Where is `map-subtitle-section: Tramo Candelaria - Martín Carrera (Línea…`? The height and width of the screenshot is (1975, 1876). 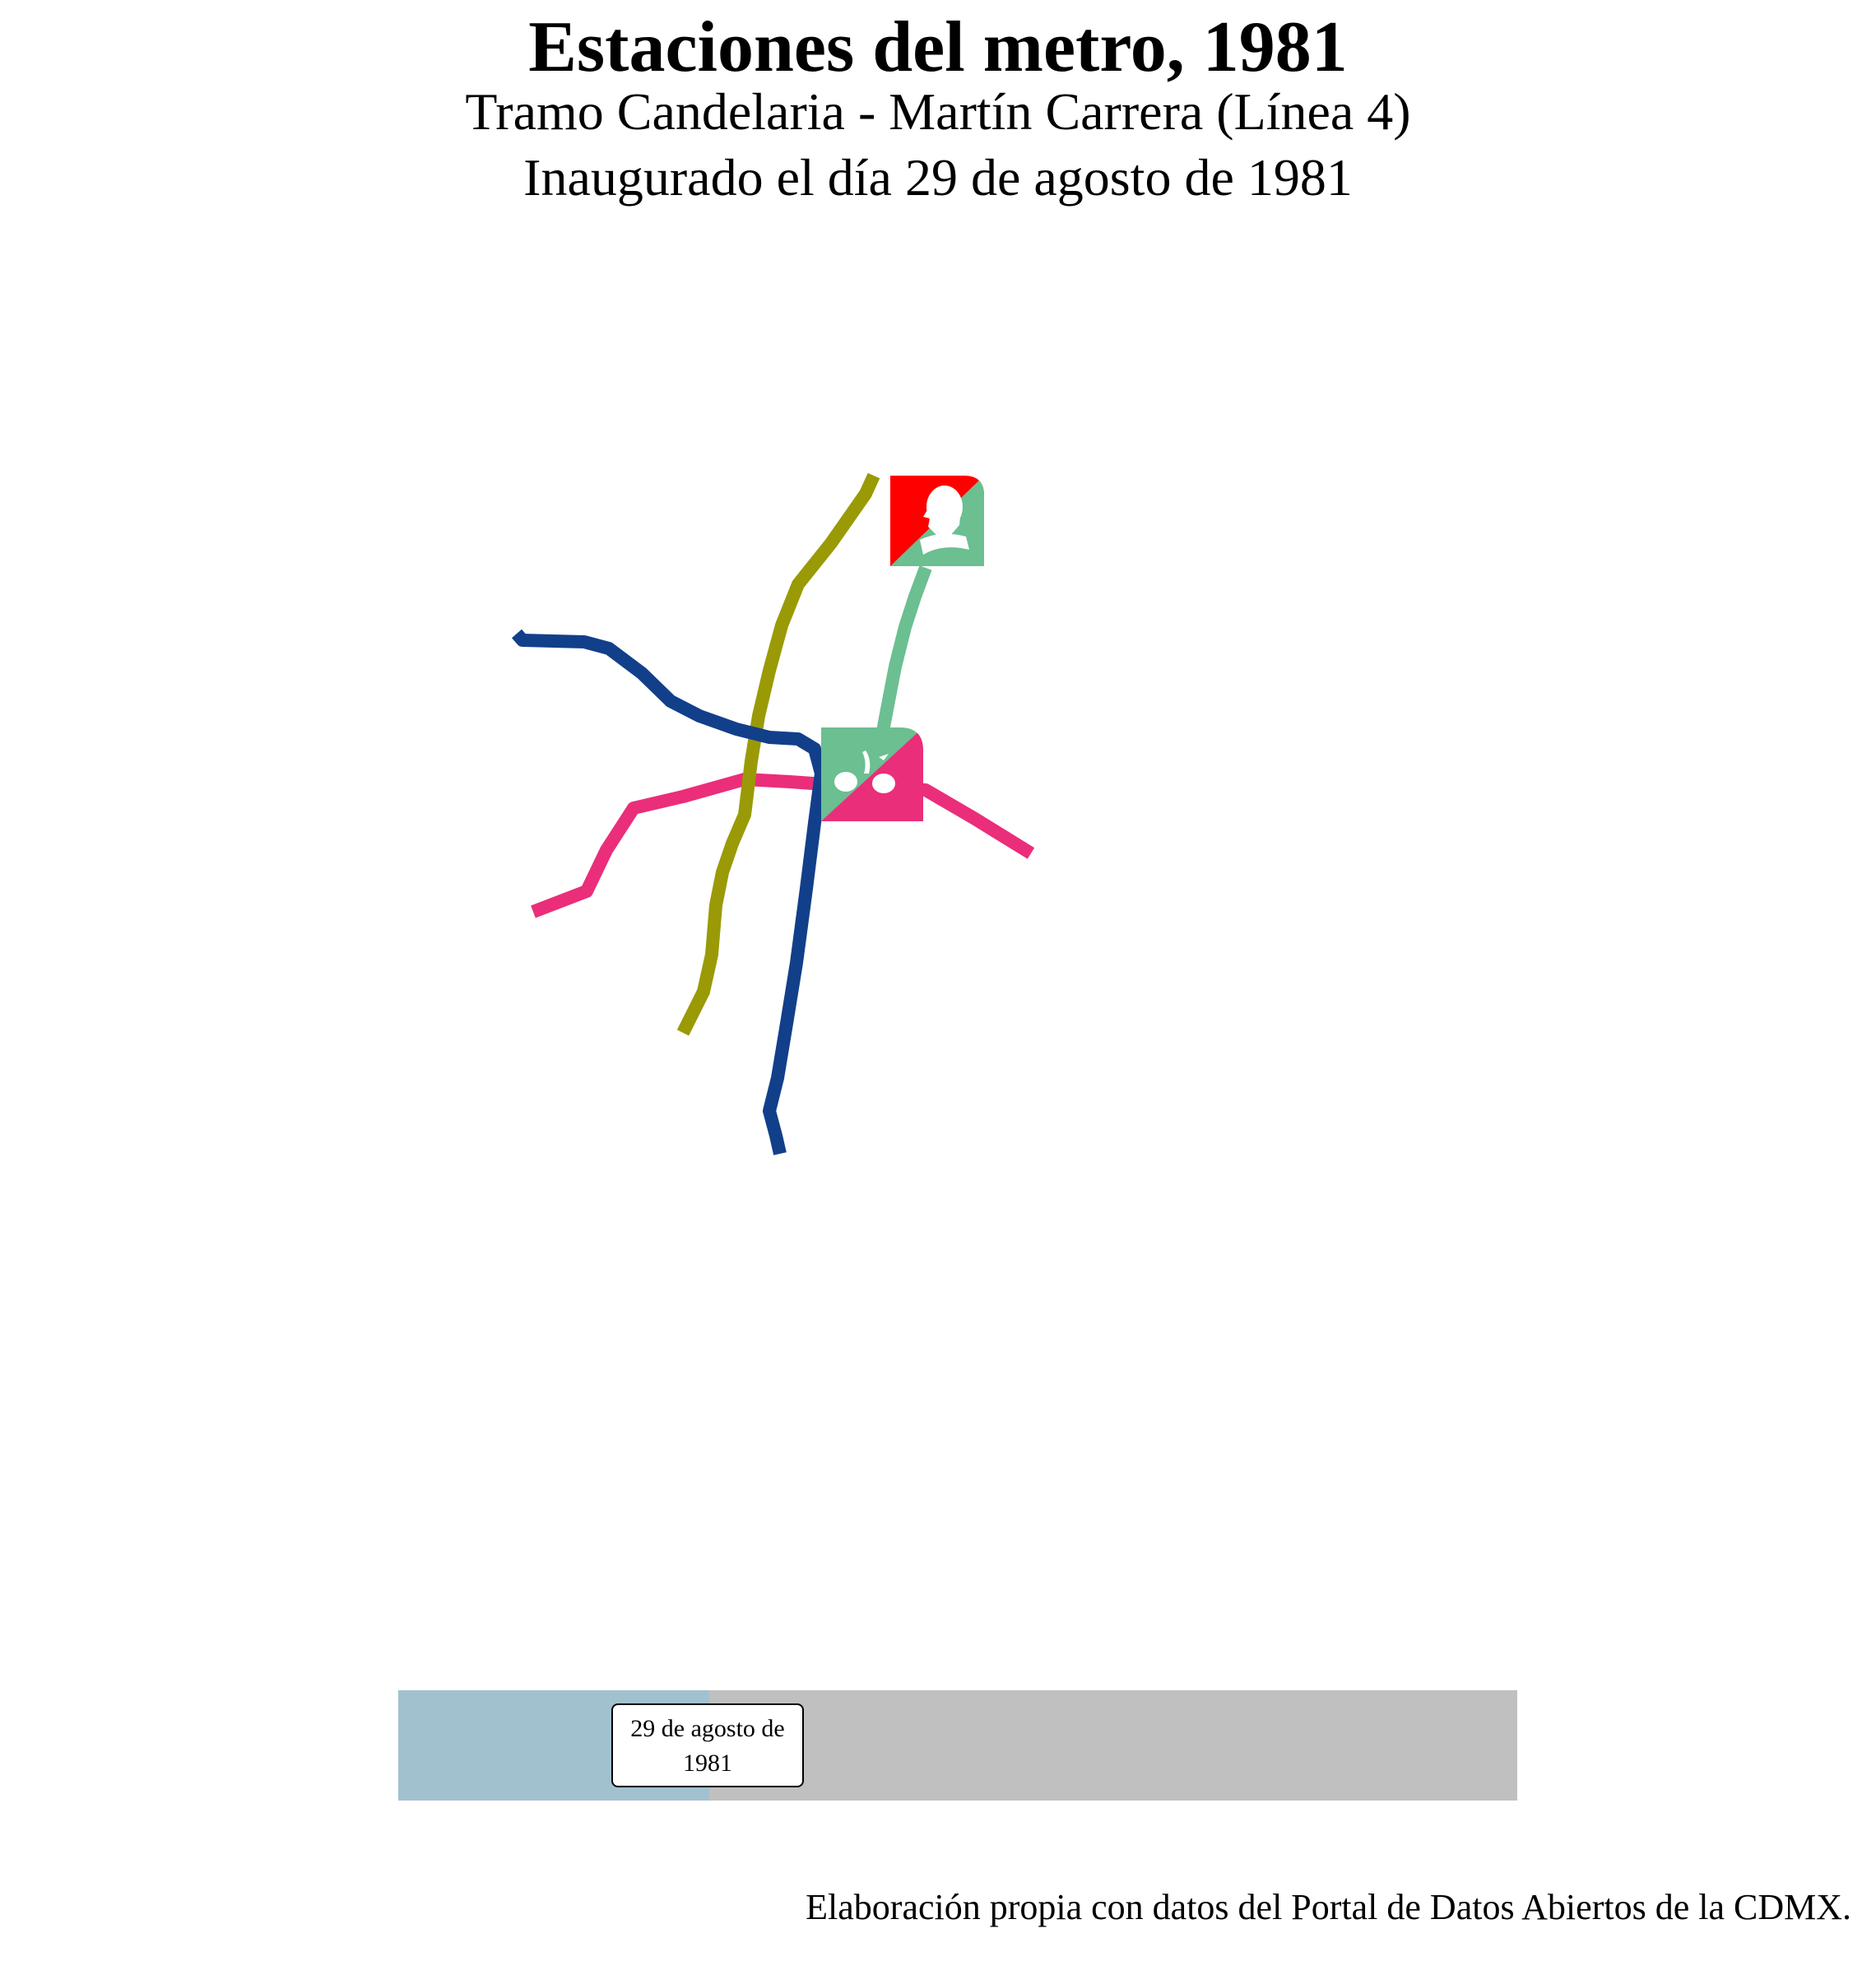
map-subtitle-section: Tramo Candelaria - Martín Carrera (Línea… is located at coordinates (938, 111).